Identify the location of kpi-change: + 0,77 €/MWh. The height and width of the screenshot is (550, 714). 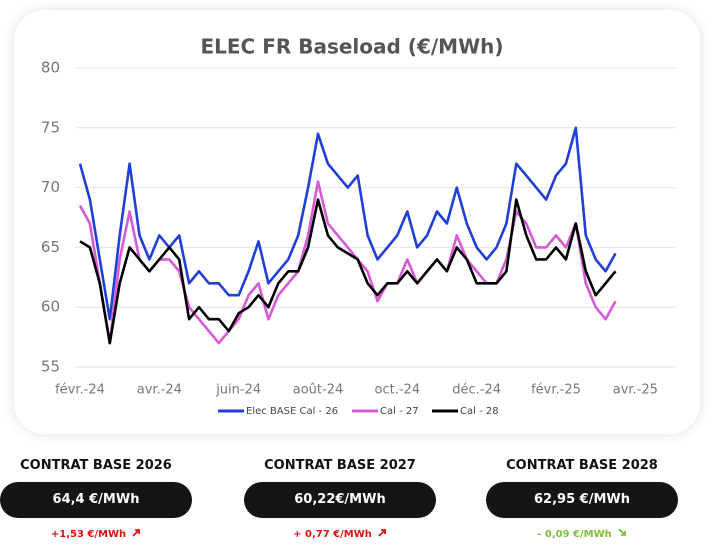
(340, 534).